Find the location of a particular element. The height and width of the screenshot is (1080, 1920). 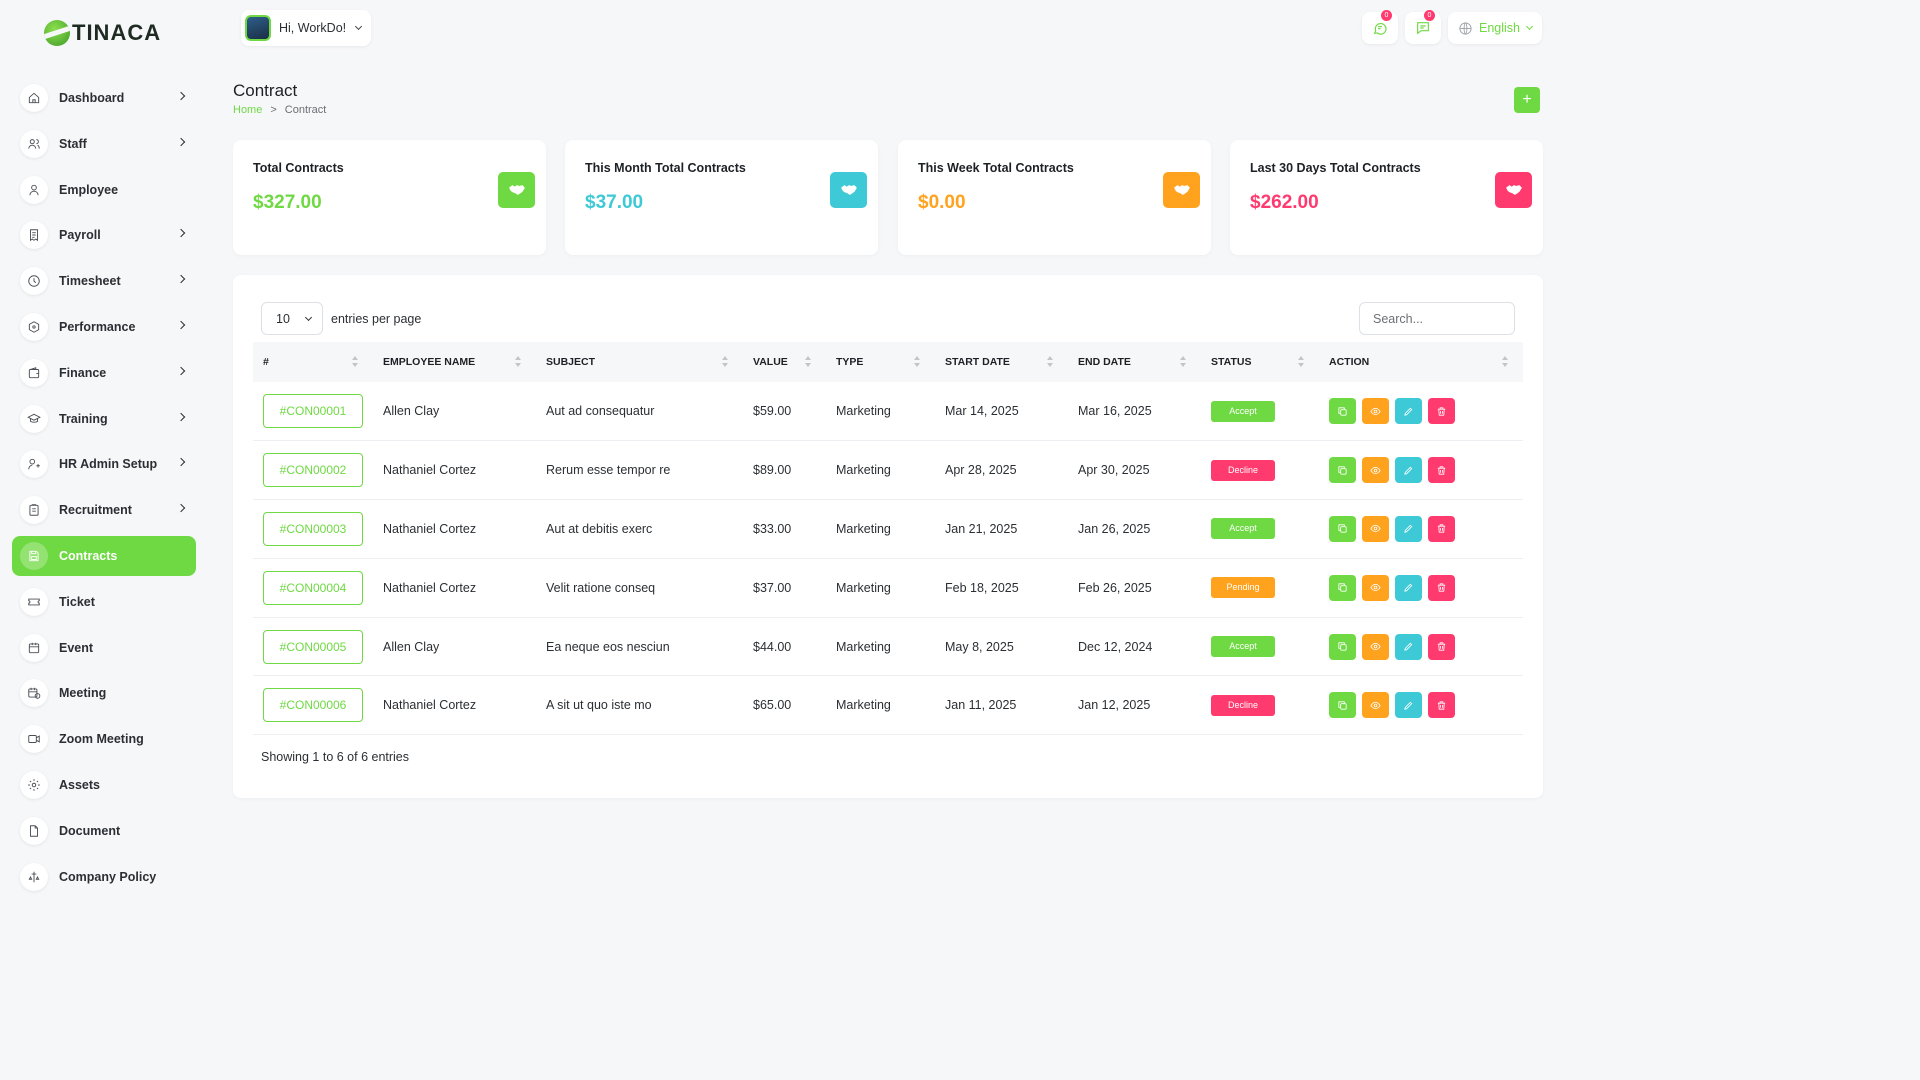

stat-value: $37.00 is located at coordinates (614, 202).